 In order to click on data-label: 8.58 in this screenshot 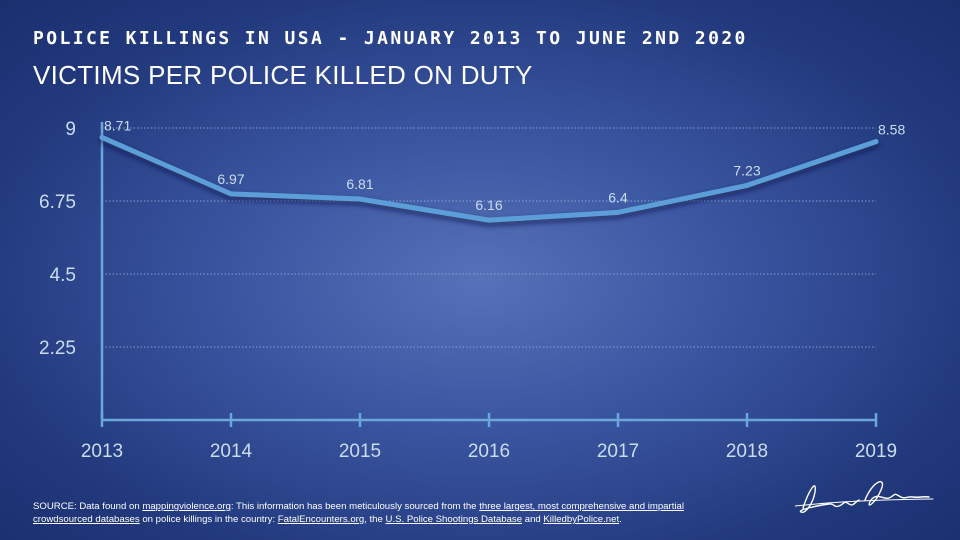, I will do `click(891, 130)`.